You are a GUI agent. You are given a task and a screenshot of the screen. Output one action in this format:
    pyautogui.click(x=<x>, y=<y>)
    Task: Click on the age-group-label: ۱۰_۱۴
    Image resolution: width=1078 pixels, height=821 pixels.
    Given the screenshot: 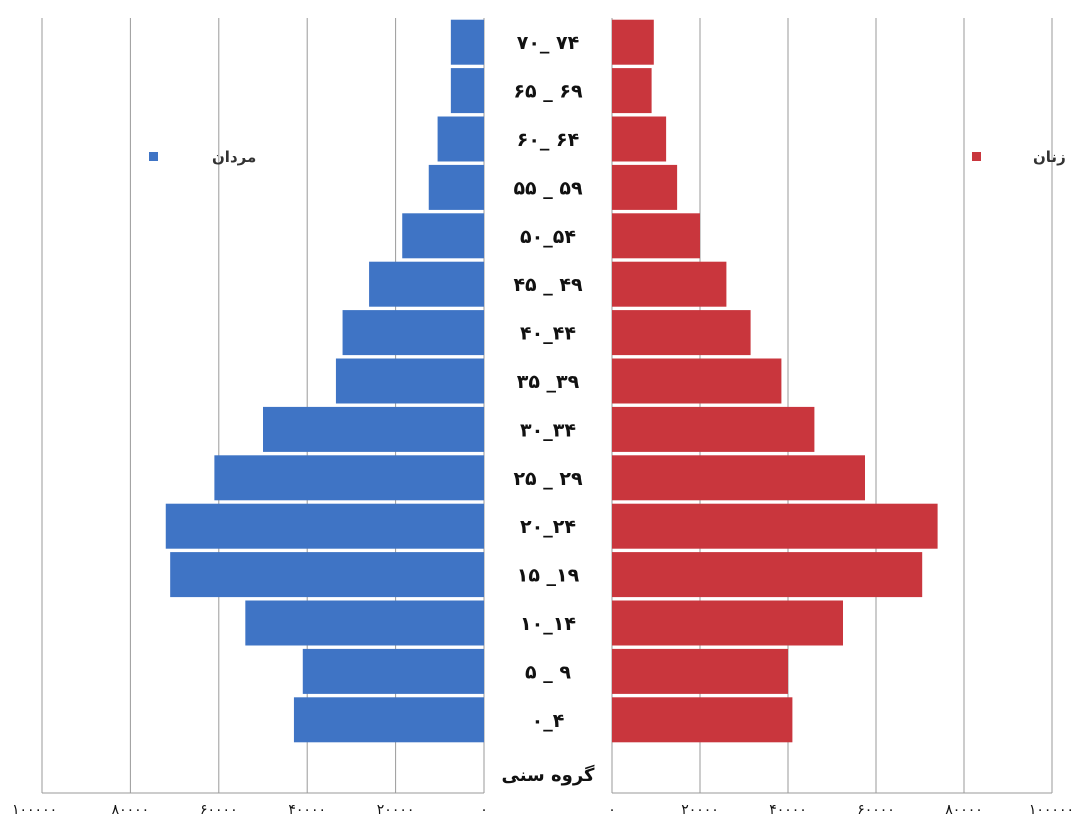 What is the action you would take?
    pyautogui.click(x=548, y=624)
    